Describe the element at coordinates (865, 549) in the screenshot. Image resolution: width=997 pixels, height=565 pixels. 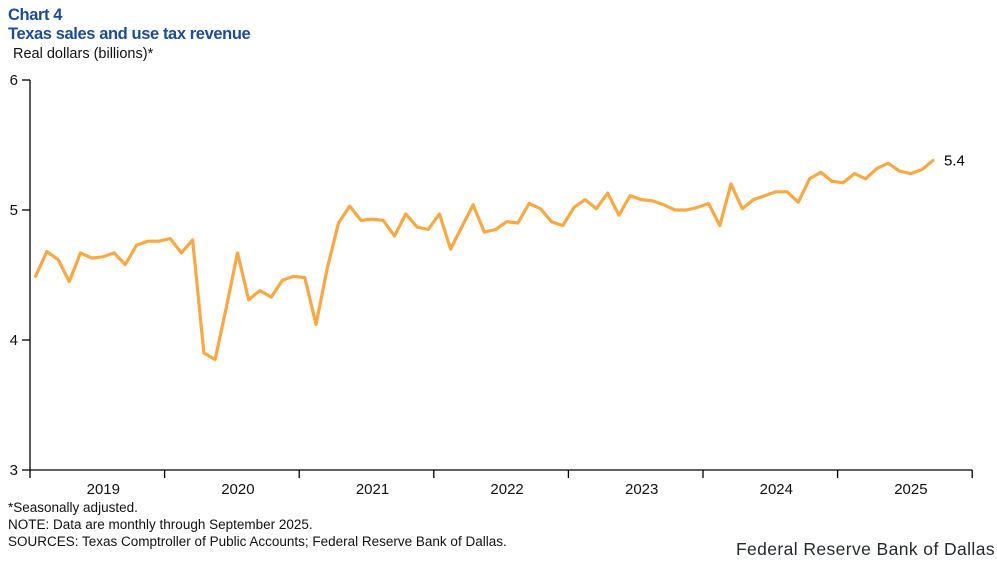
I see `dallas-fed-wordmark: Federal Reserve Bank of Dallas` at that location.